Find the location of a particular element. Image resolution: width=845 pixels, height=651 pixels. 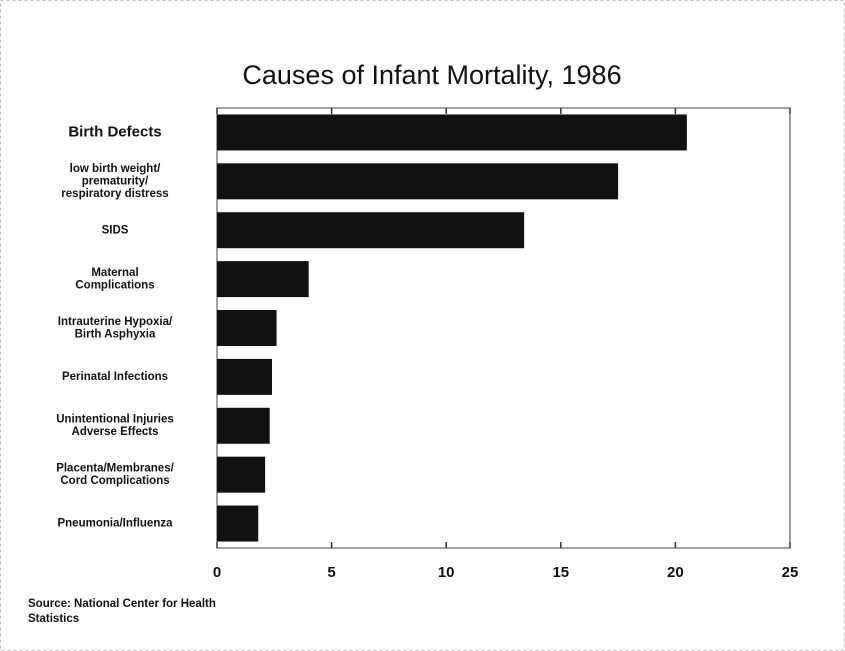

x-tick-label: 20 is located at coordinates (675, 572).